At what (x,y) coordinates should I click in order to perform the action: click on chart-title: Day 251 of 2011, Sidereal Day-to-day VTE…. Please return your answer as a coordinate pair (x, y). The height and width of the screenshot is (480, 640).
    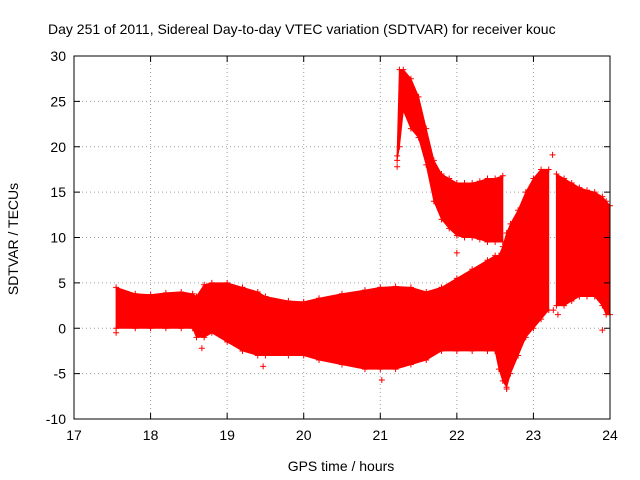
    Looking at the image, I should click on (302, 29).